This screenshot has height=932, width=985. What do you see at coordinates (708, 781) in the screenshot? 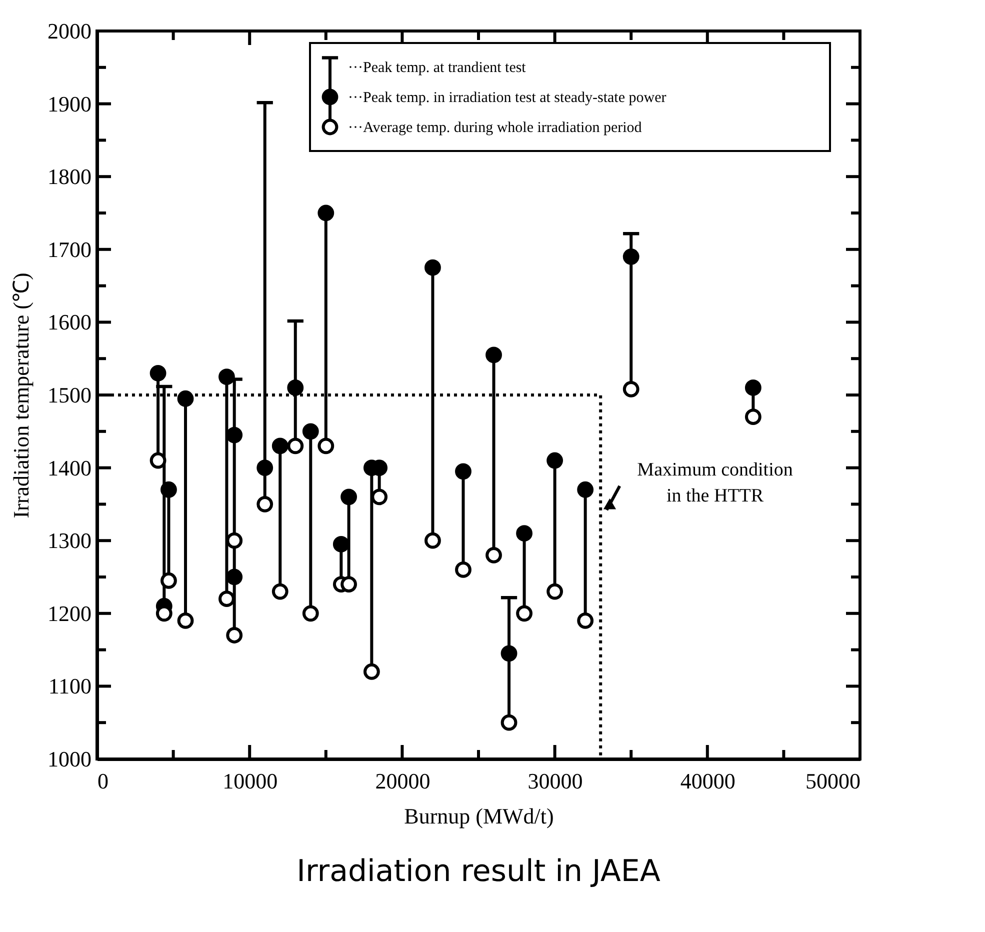
I see `x-tick-label: 40000` at bounding box center [708, 781].